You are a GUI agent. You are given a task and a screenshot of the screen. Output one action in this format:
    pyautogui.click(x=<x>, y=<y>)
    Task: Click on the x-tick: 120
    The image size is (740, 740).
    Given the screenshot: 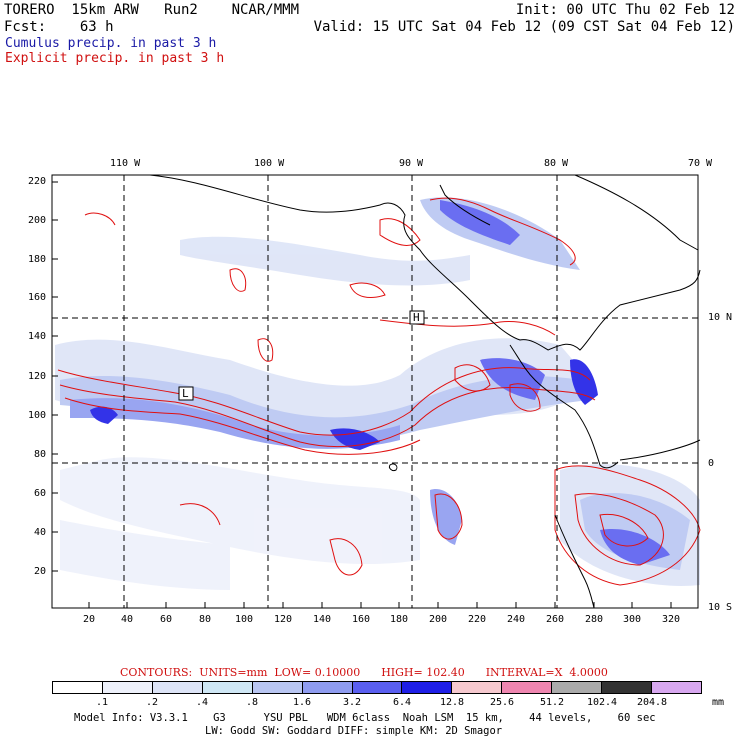 What is the action you would take?
    pyautogui.click(x=283, y=619)
    